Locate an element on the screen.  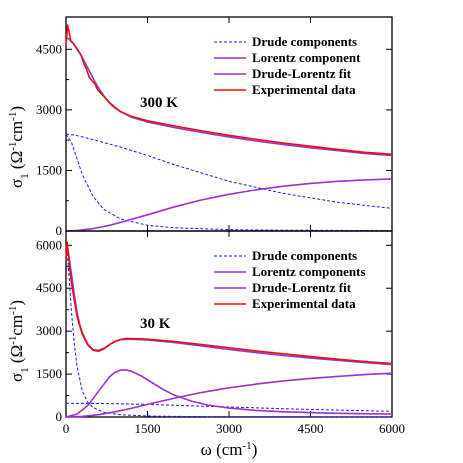
legend-label: Lorentz components is located at coordinates (309, 271).